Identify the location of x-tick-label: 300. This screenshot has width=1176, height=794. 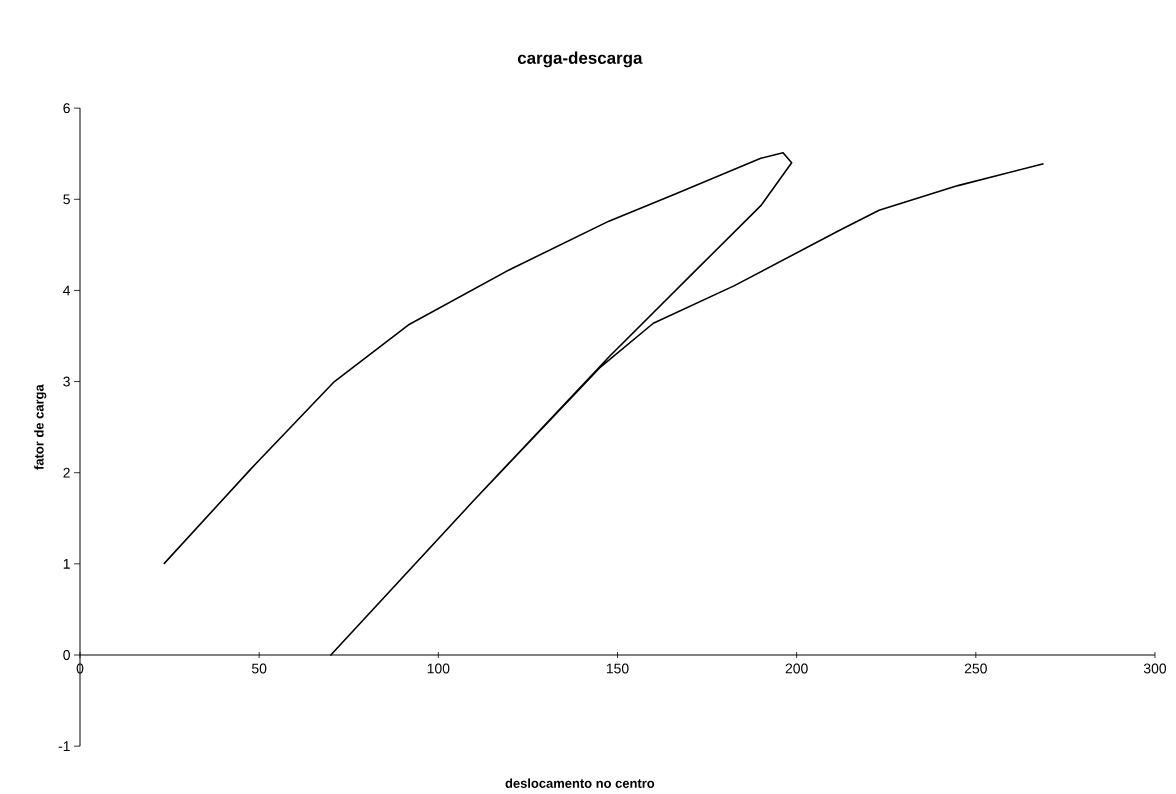
(1155, 668).